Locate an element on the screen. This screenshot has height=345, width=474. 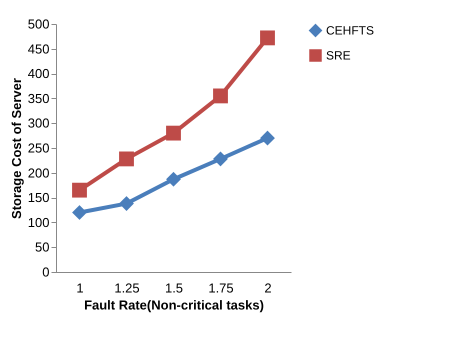
y-tick-label: 100 is located at coordinates (39, 222).